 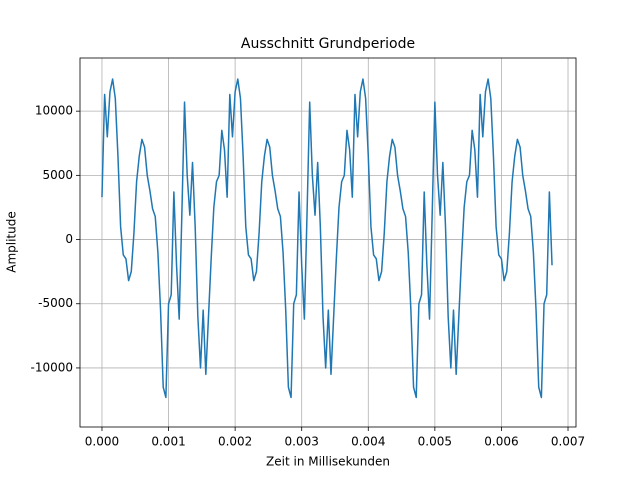 What do you see at coordinates (55, 303) in the screenshot?
I see `y-tick-label: -5000` at bounding box center [55, 303].